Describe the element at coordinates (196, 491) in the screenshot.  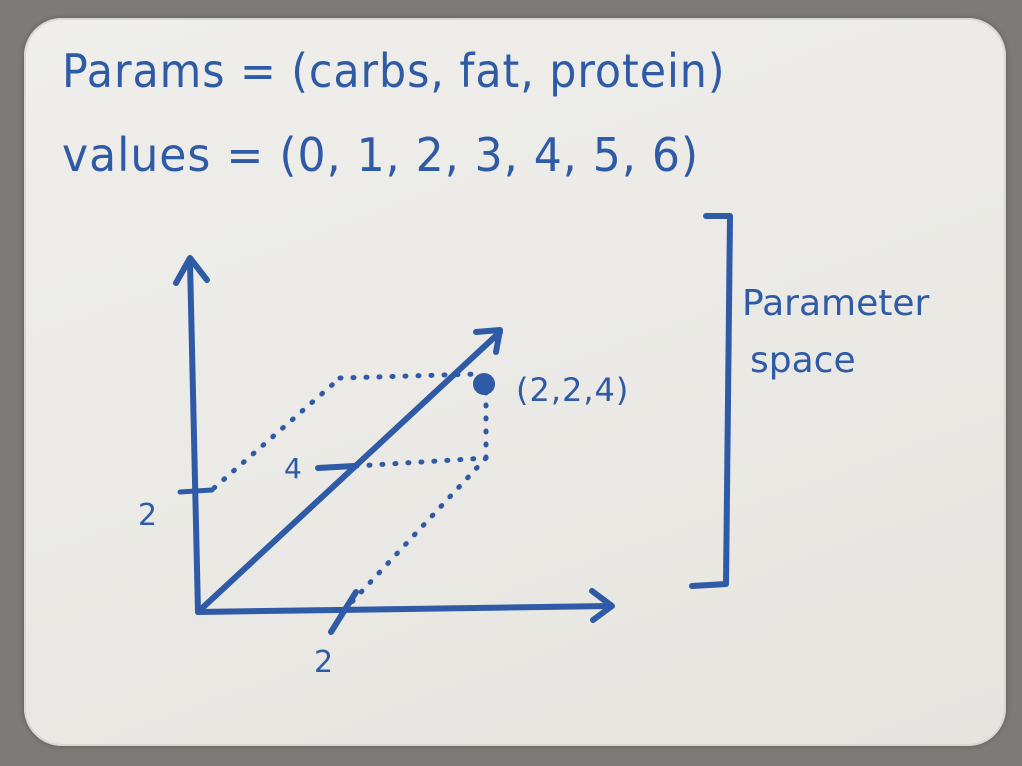
I see `vertical-tick` at that location.